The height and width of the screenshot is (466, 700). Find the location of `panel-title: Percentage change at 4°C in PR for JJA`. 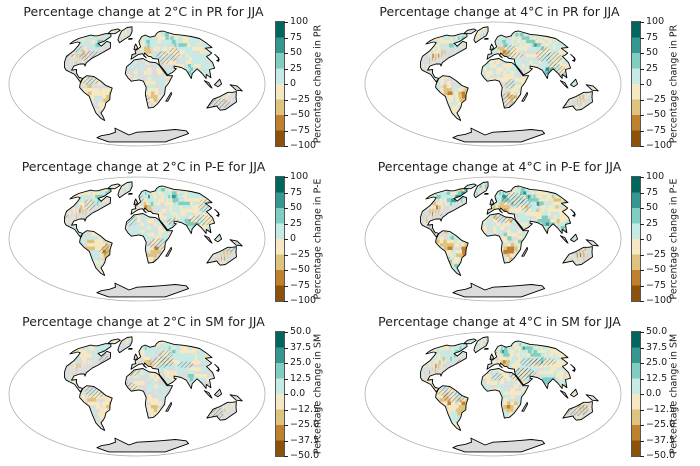

panel-title: Percentage change at 4°C in PR for JJA is located at coordinates (499, 11).